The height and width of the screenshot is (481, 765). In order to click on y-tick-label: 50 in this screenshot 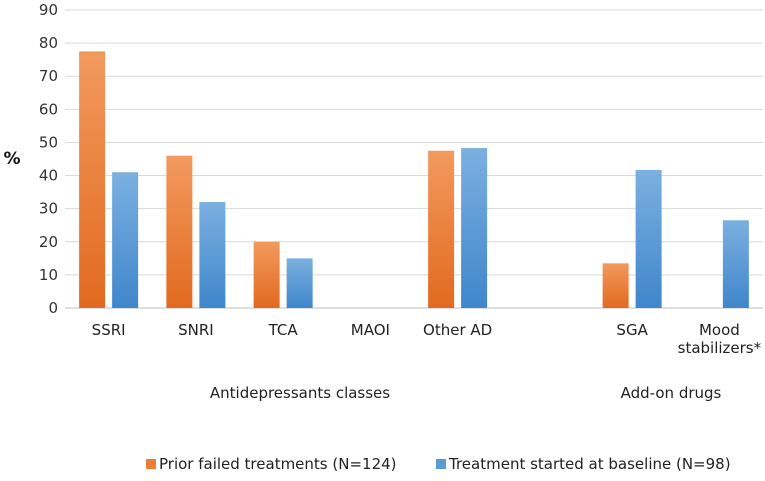, I will do `click(48, 142)`.